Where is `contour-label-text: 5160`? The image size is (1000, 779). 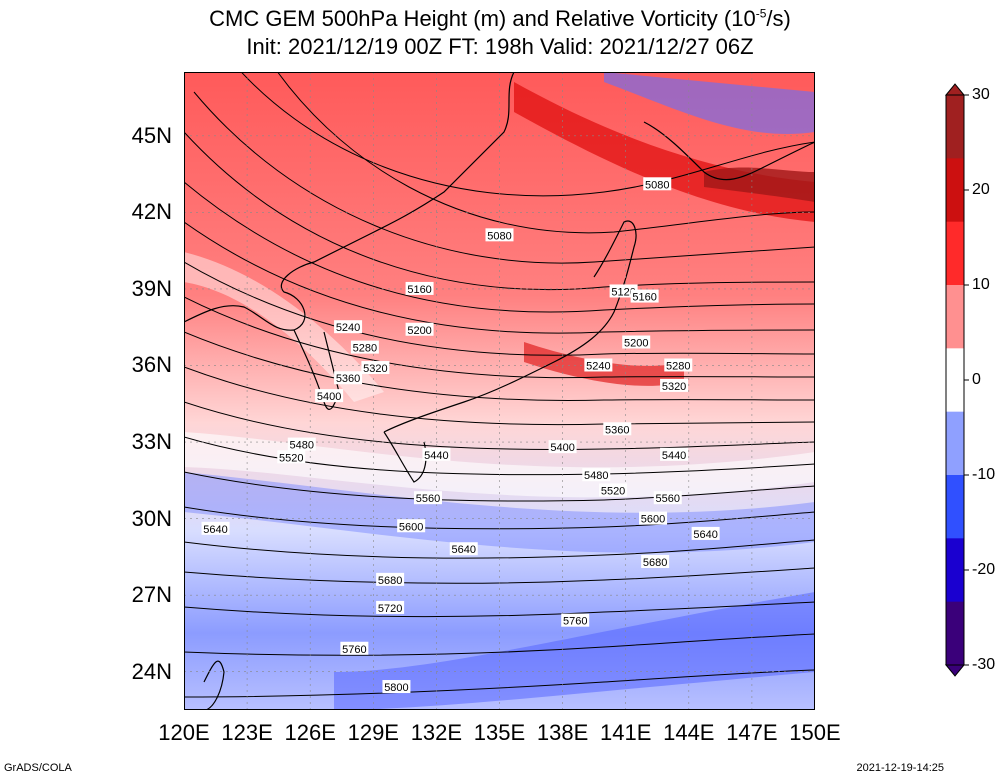
contour-label-text: 5160 is located at coordinates (419, 290).